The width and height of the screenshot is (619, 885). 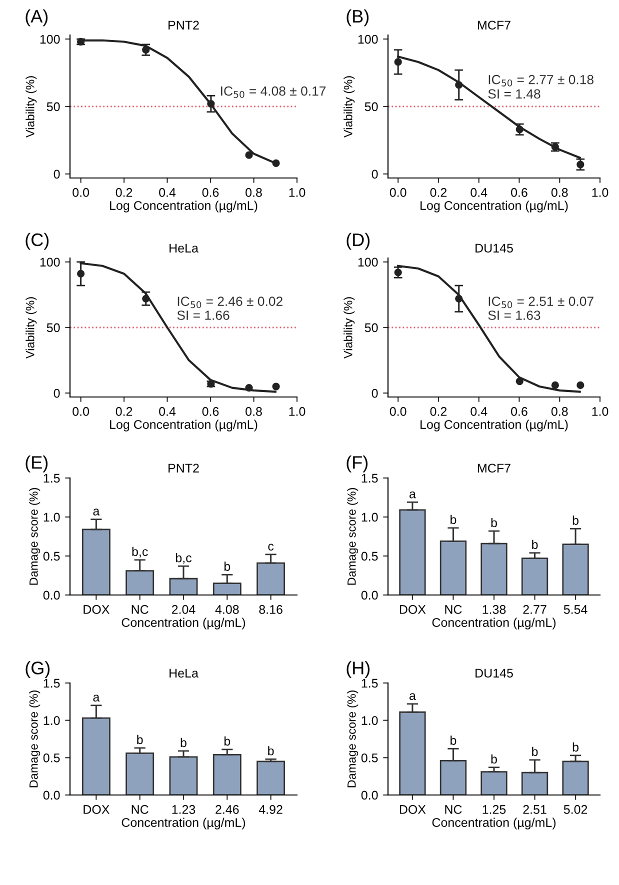 What do you see at coordinates (271, 547) in the screenshot?
I see `annotation: c` at bounding box center [271, 547].